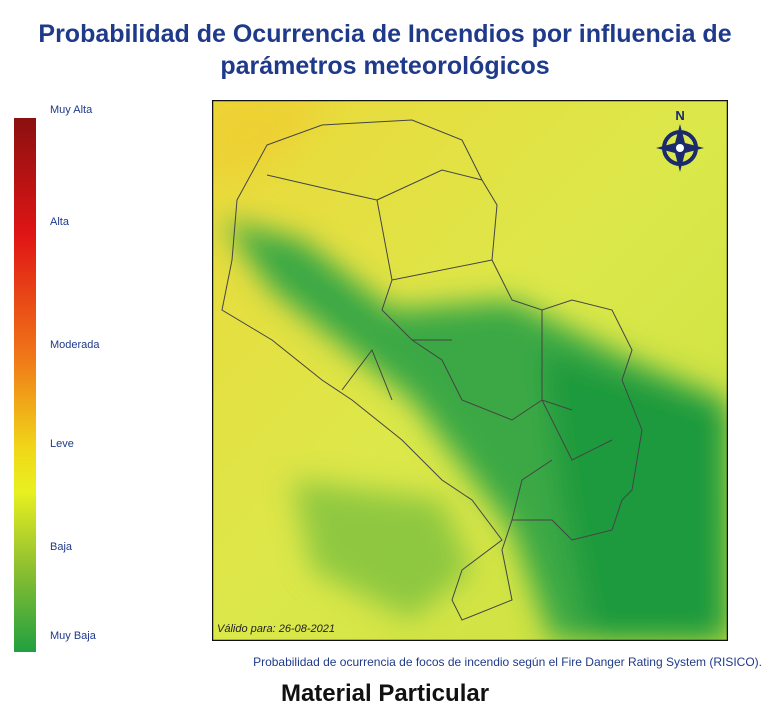 This screenshot has height=708, width=770. What do you see at coordinates (680, 140) in the screenshot?
I see `compass: N` at bounding box center [680, 140].